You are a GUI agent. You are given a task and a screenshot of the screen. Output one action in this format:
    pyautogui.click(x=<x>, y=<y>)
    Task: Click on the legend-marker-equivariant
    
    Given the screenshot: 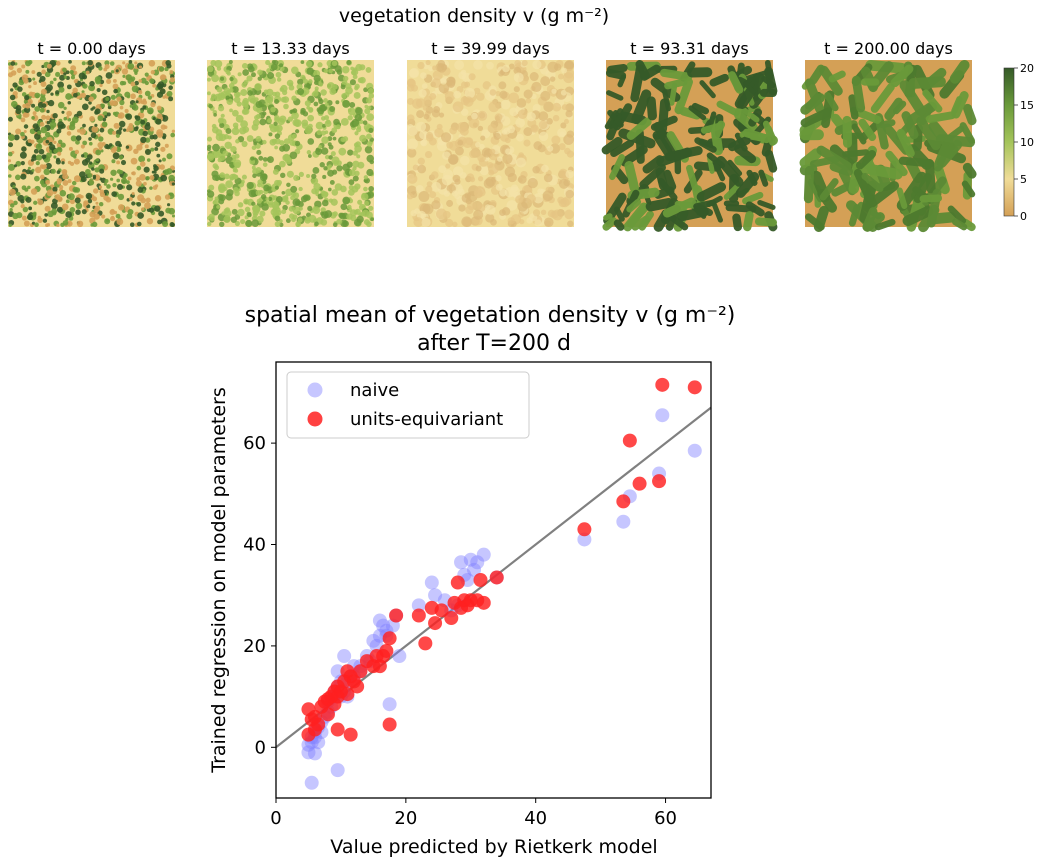 What is the action you would take?
    pyautogui.click(x=315, y=419)
    